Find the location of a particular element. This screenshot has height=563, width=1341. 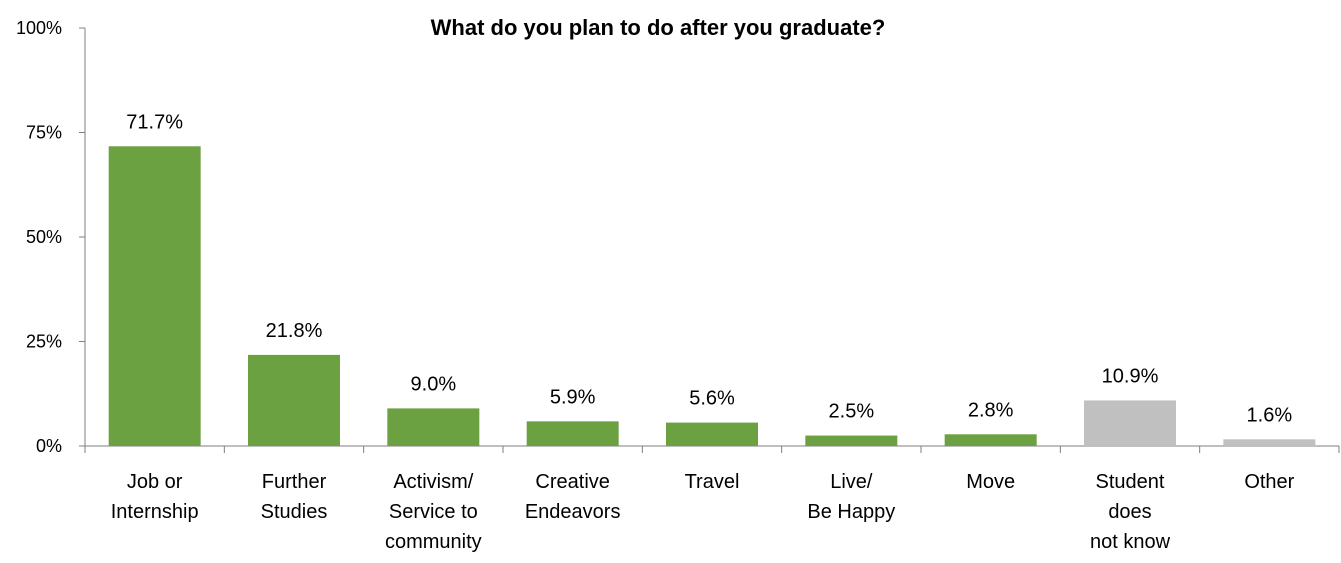

y-tick-label: 75% is located at coordinates (44, 133).